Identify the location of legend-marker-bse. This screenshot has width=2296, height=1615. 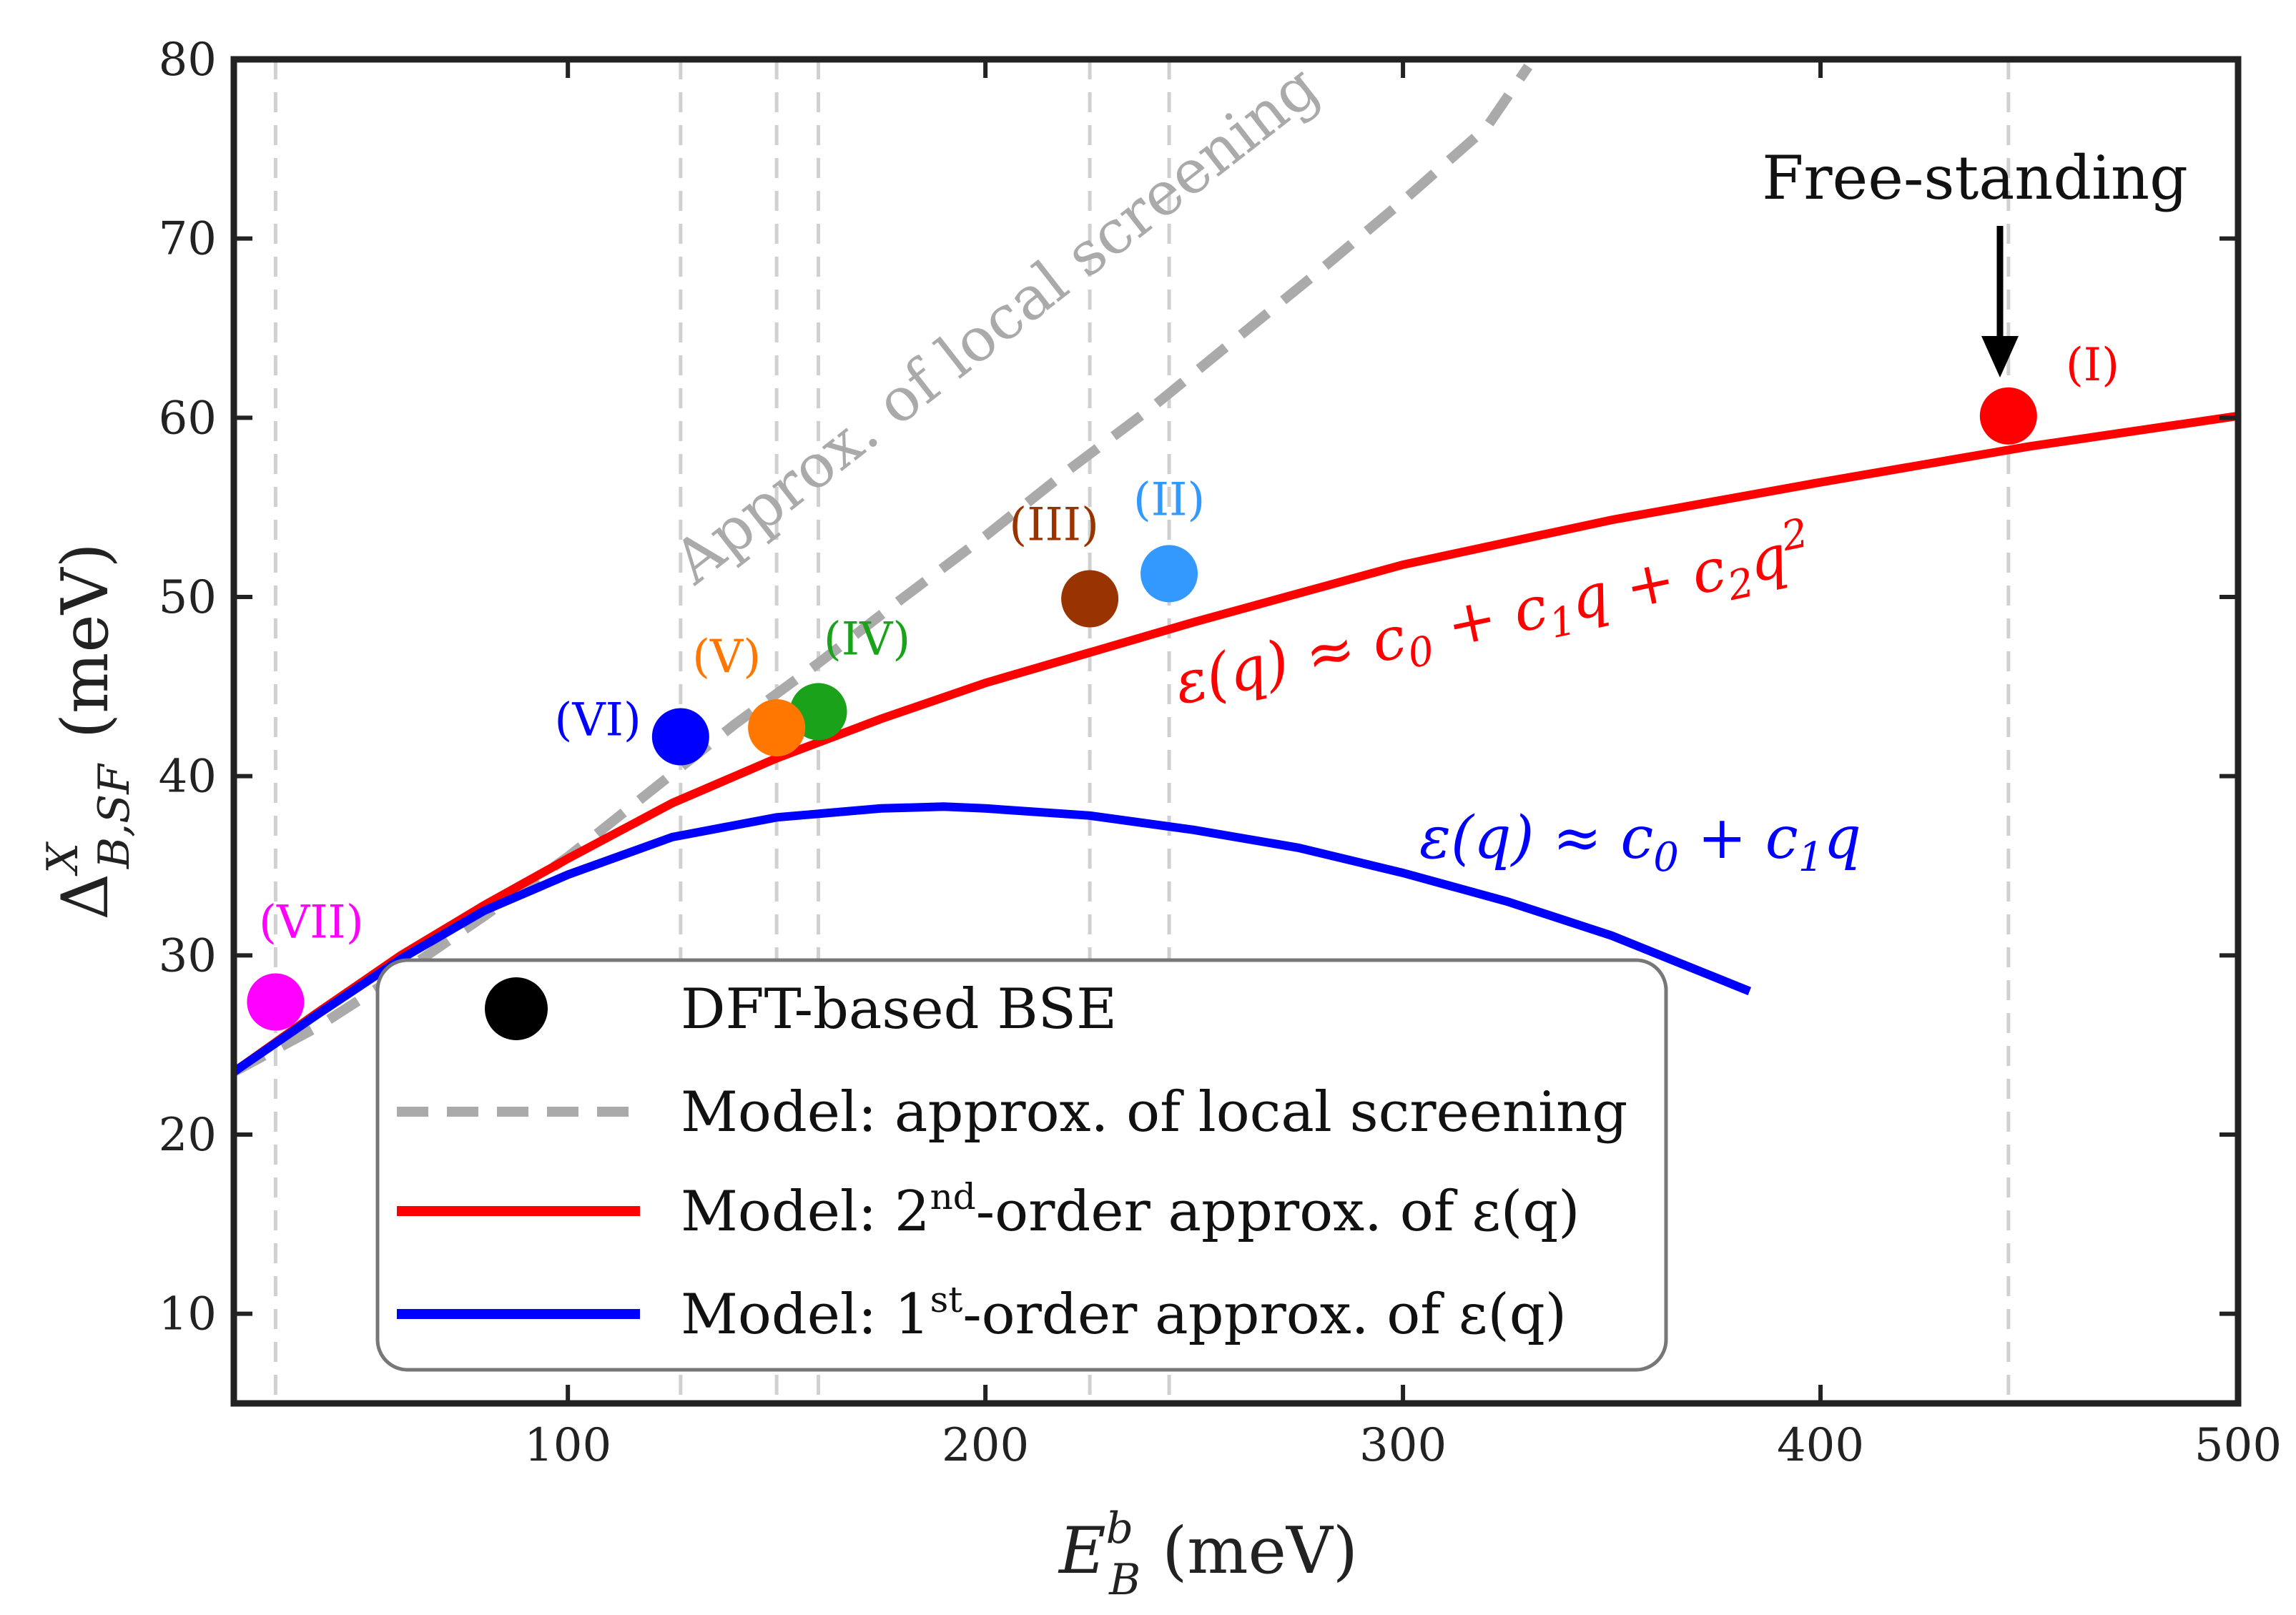
(517, 1008).